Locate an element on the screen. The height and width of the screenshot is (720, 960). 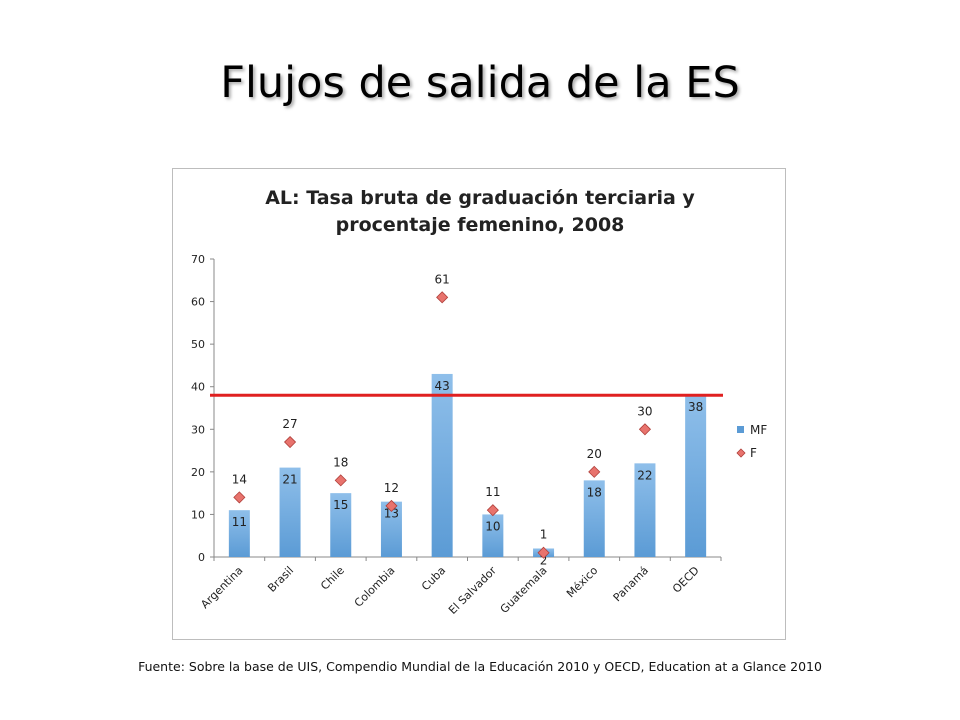
marker-f-value-label: 14 is located at coordinates (239, 479).